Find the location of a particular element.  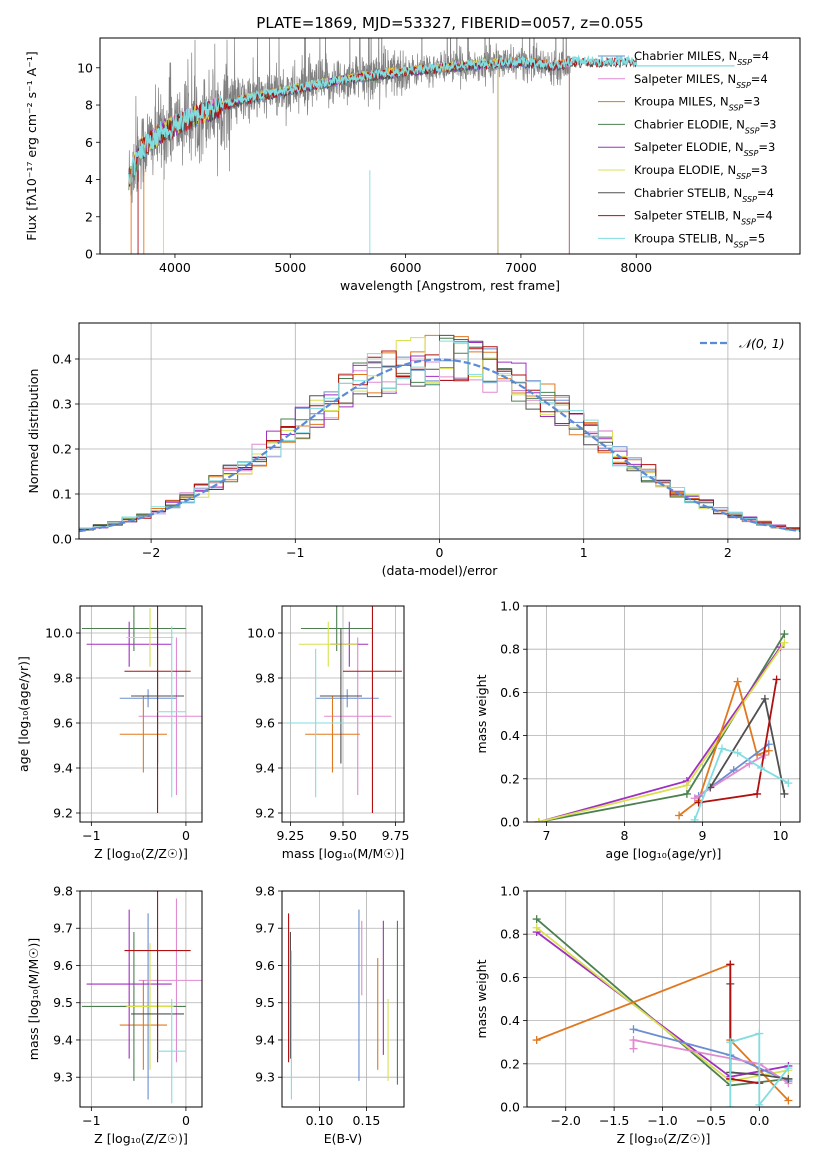

errorbar-kroupa-elodie is located at coordinates (150, 1006).